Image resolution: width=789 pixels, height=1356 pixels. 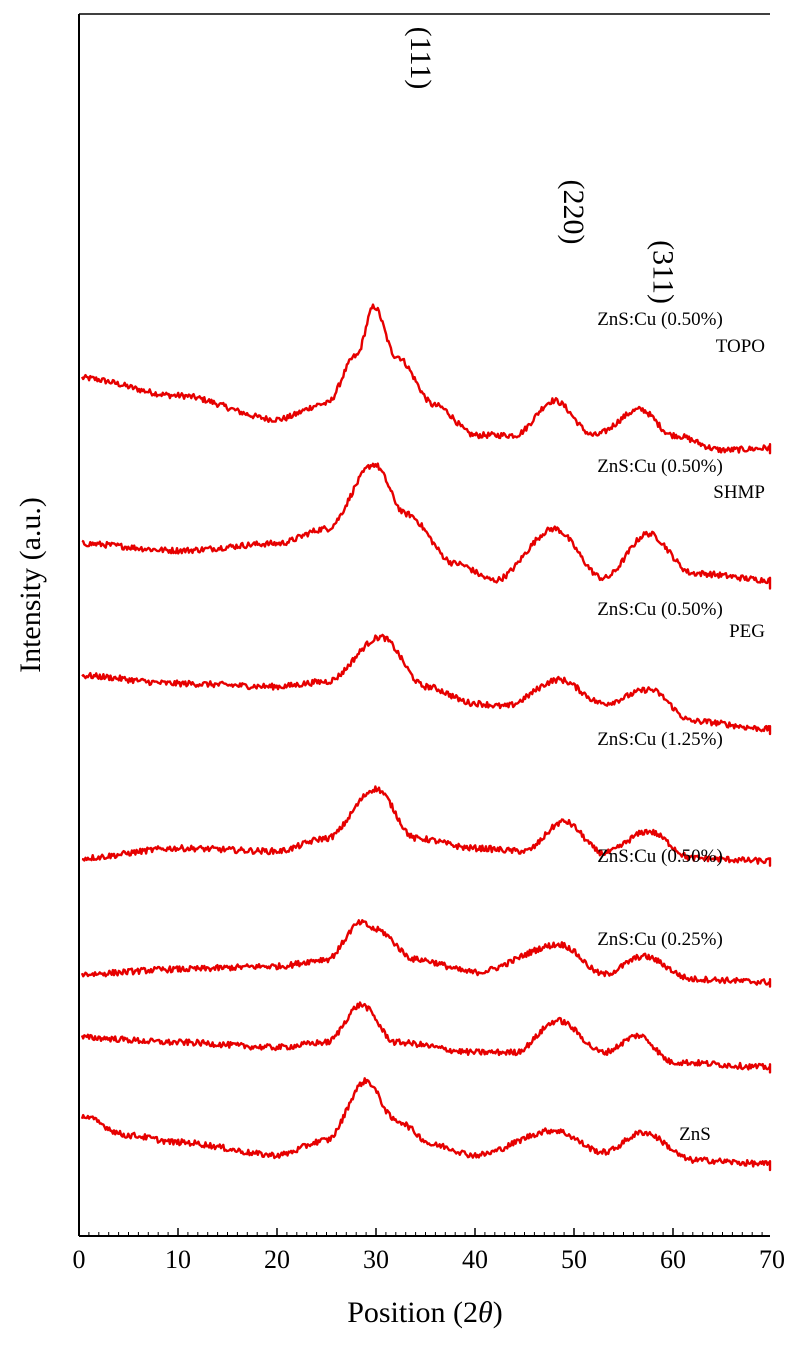 I want to click on x-tick-label: 20, so click(x=277, y=1259).